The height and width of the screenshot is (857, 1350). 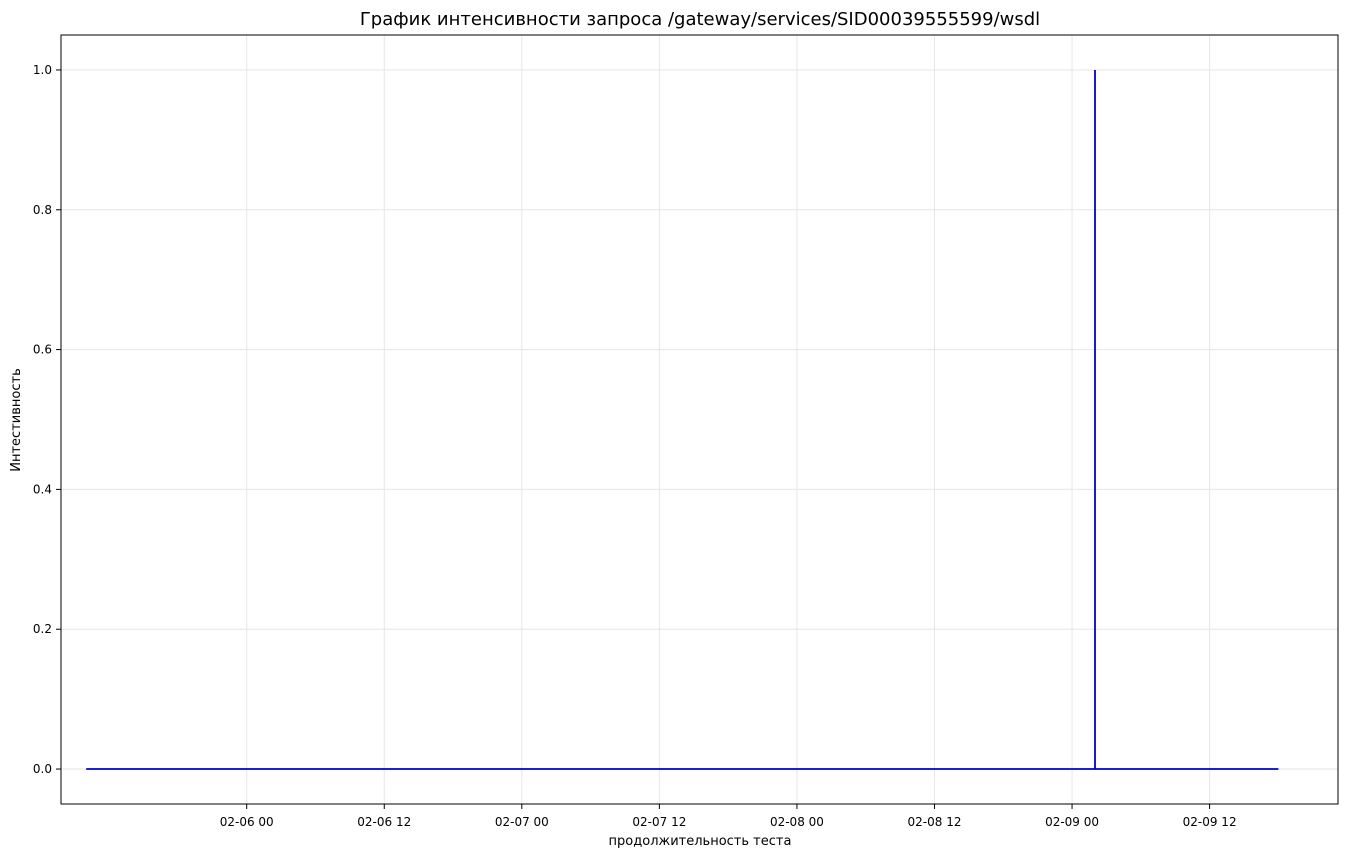 What do you see at coordinates (384, 822) in the screenshot?
I see `x-tick-label: 02-06 12` at bounding box center [384, 822].